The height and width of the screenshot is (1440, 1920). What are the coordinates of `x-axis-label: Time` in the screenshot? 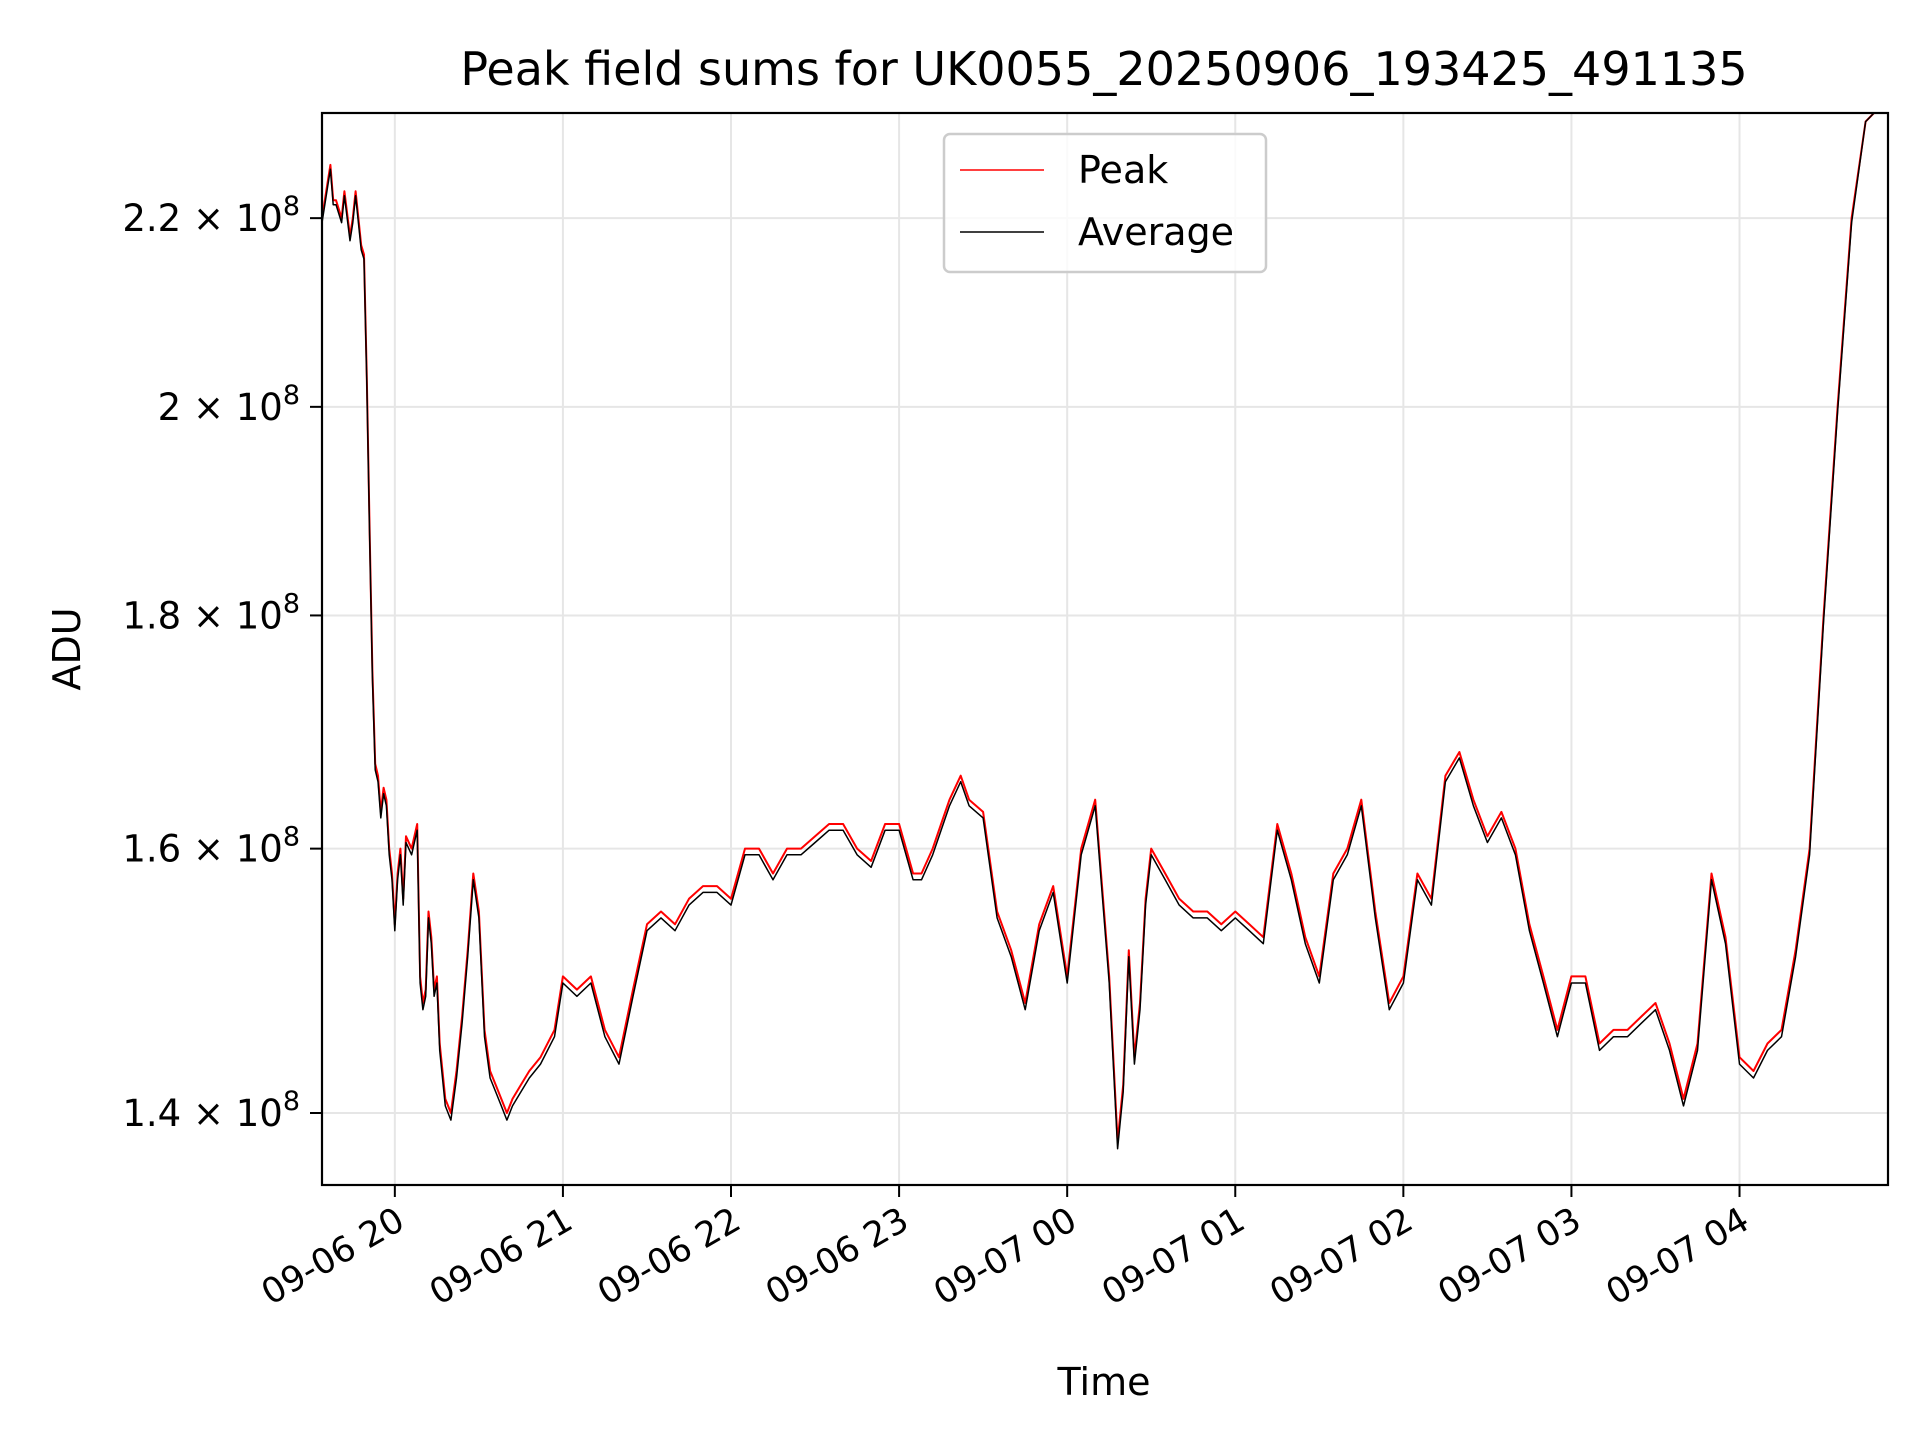 It's located at (1104, 1382).